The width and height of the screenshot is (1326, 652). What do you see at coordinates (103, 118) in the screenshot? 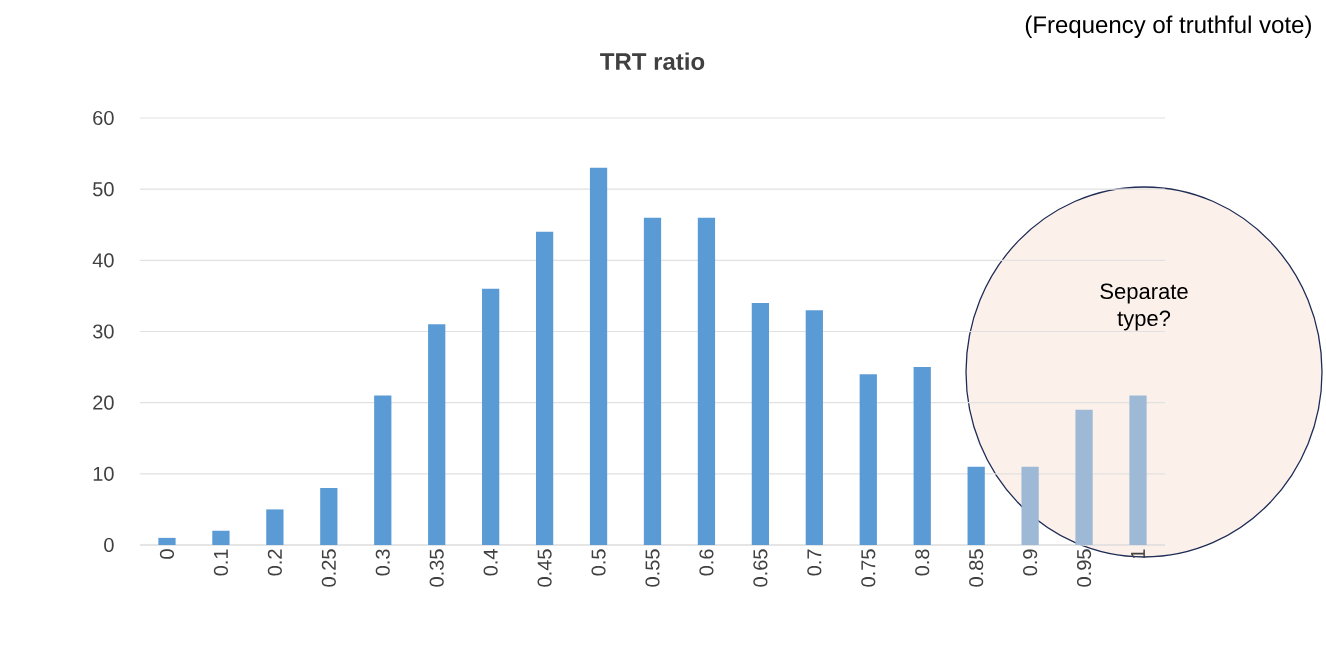
I see `y-tick-label: 60` at bounding box center [103, 118].